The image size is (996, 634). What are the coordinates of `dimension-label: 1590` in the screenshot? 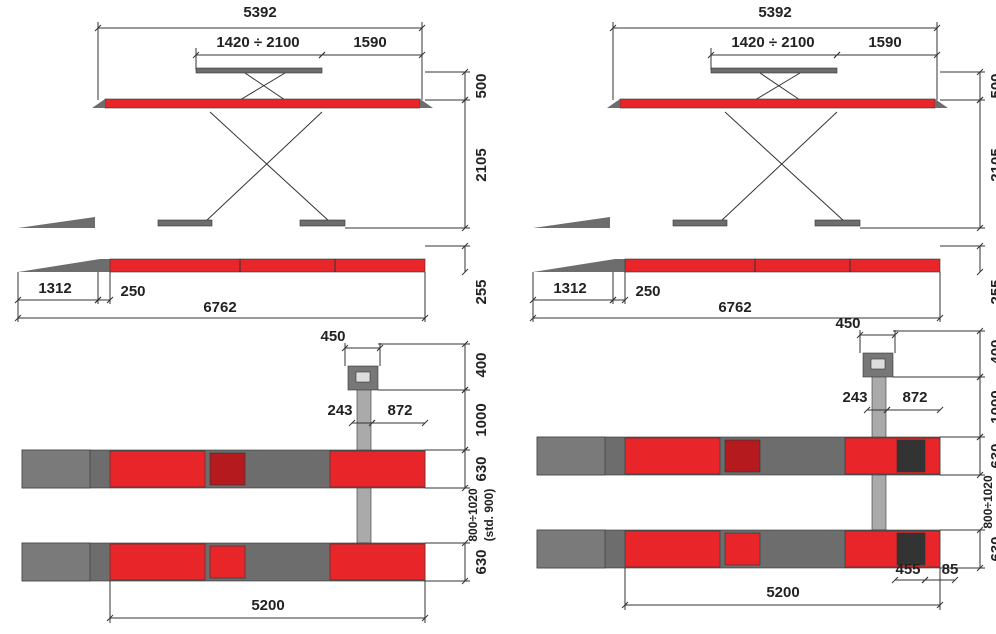 It's located at (369, 42).